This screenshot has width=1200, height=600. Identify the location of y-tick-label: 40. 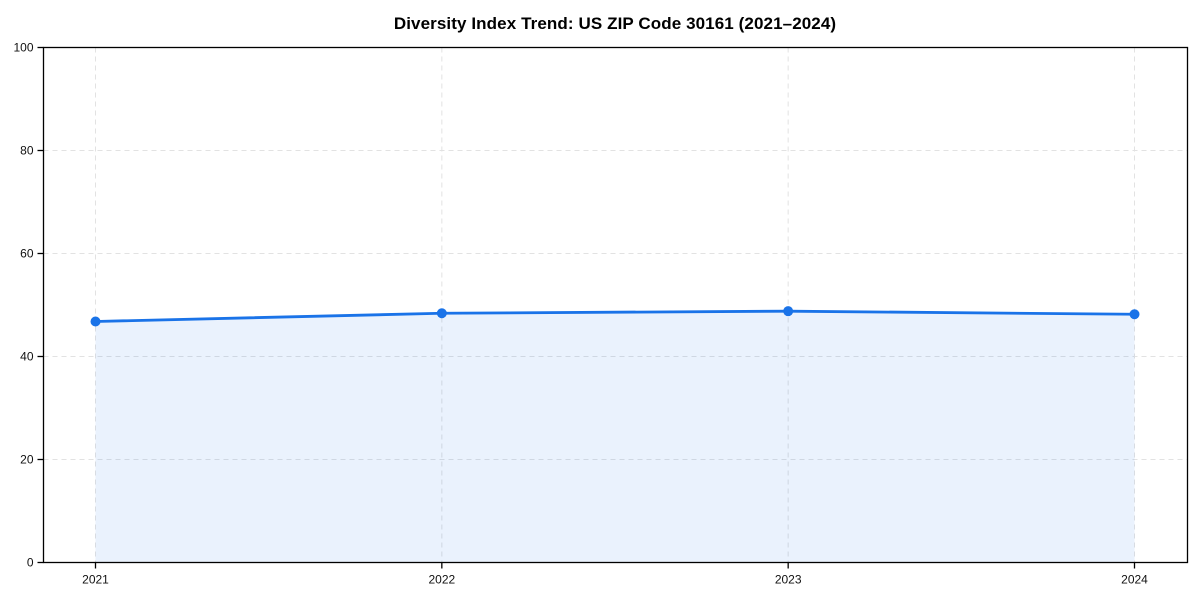
(27, 357).